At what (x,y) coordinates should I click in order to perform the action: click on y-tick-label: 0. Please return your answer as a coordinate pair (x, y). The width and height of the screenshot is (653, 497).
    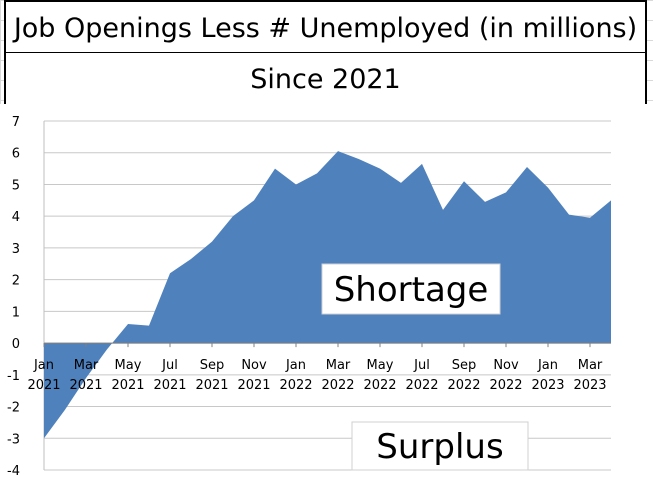
    Looking at the image, I should click on (16, 344).